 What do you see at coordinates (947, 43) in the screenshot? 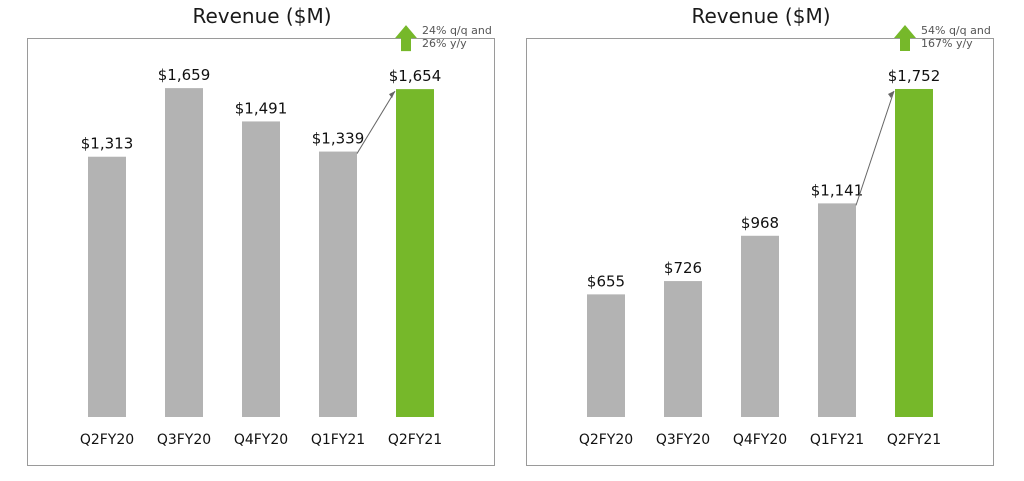
I see `growth-annotation-line2: 167% y/y` at bounding box center [947, 43].